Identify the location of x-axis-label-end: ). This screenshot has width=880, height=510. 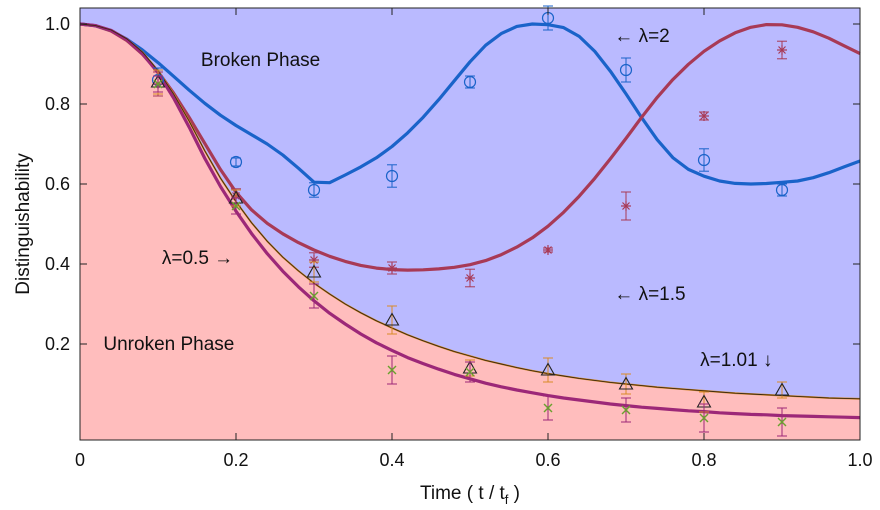
(514, 493).